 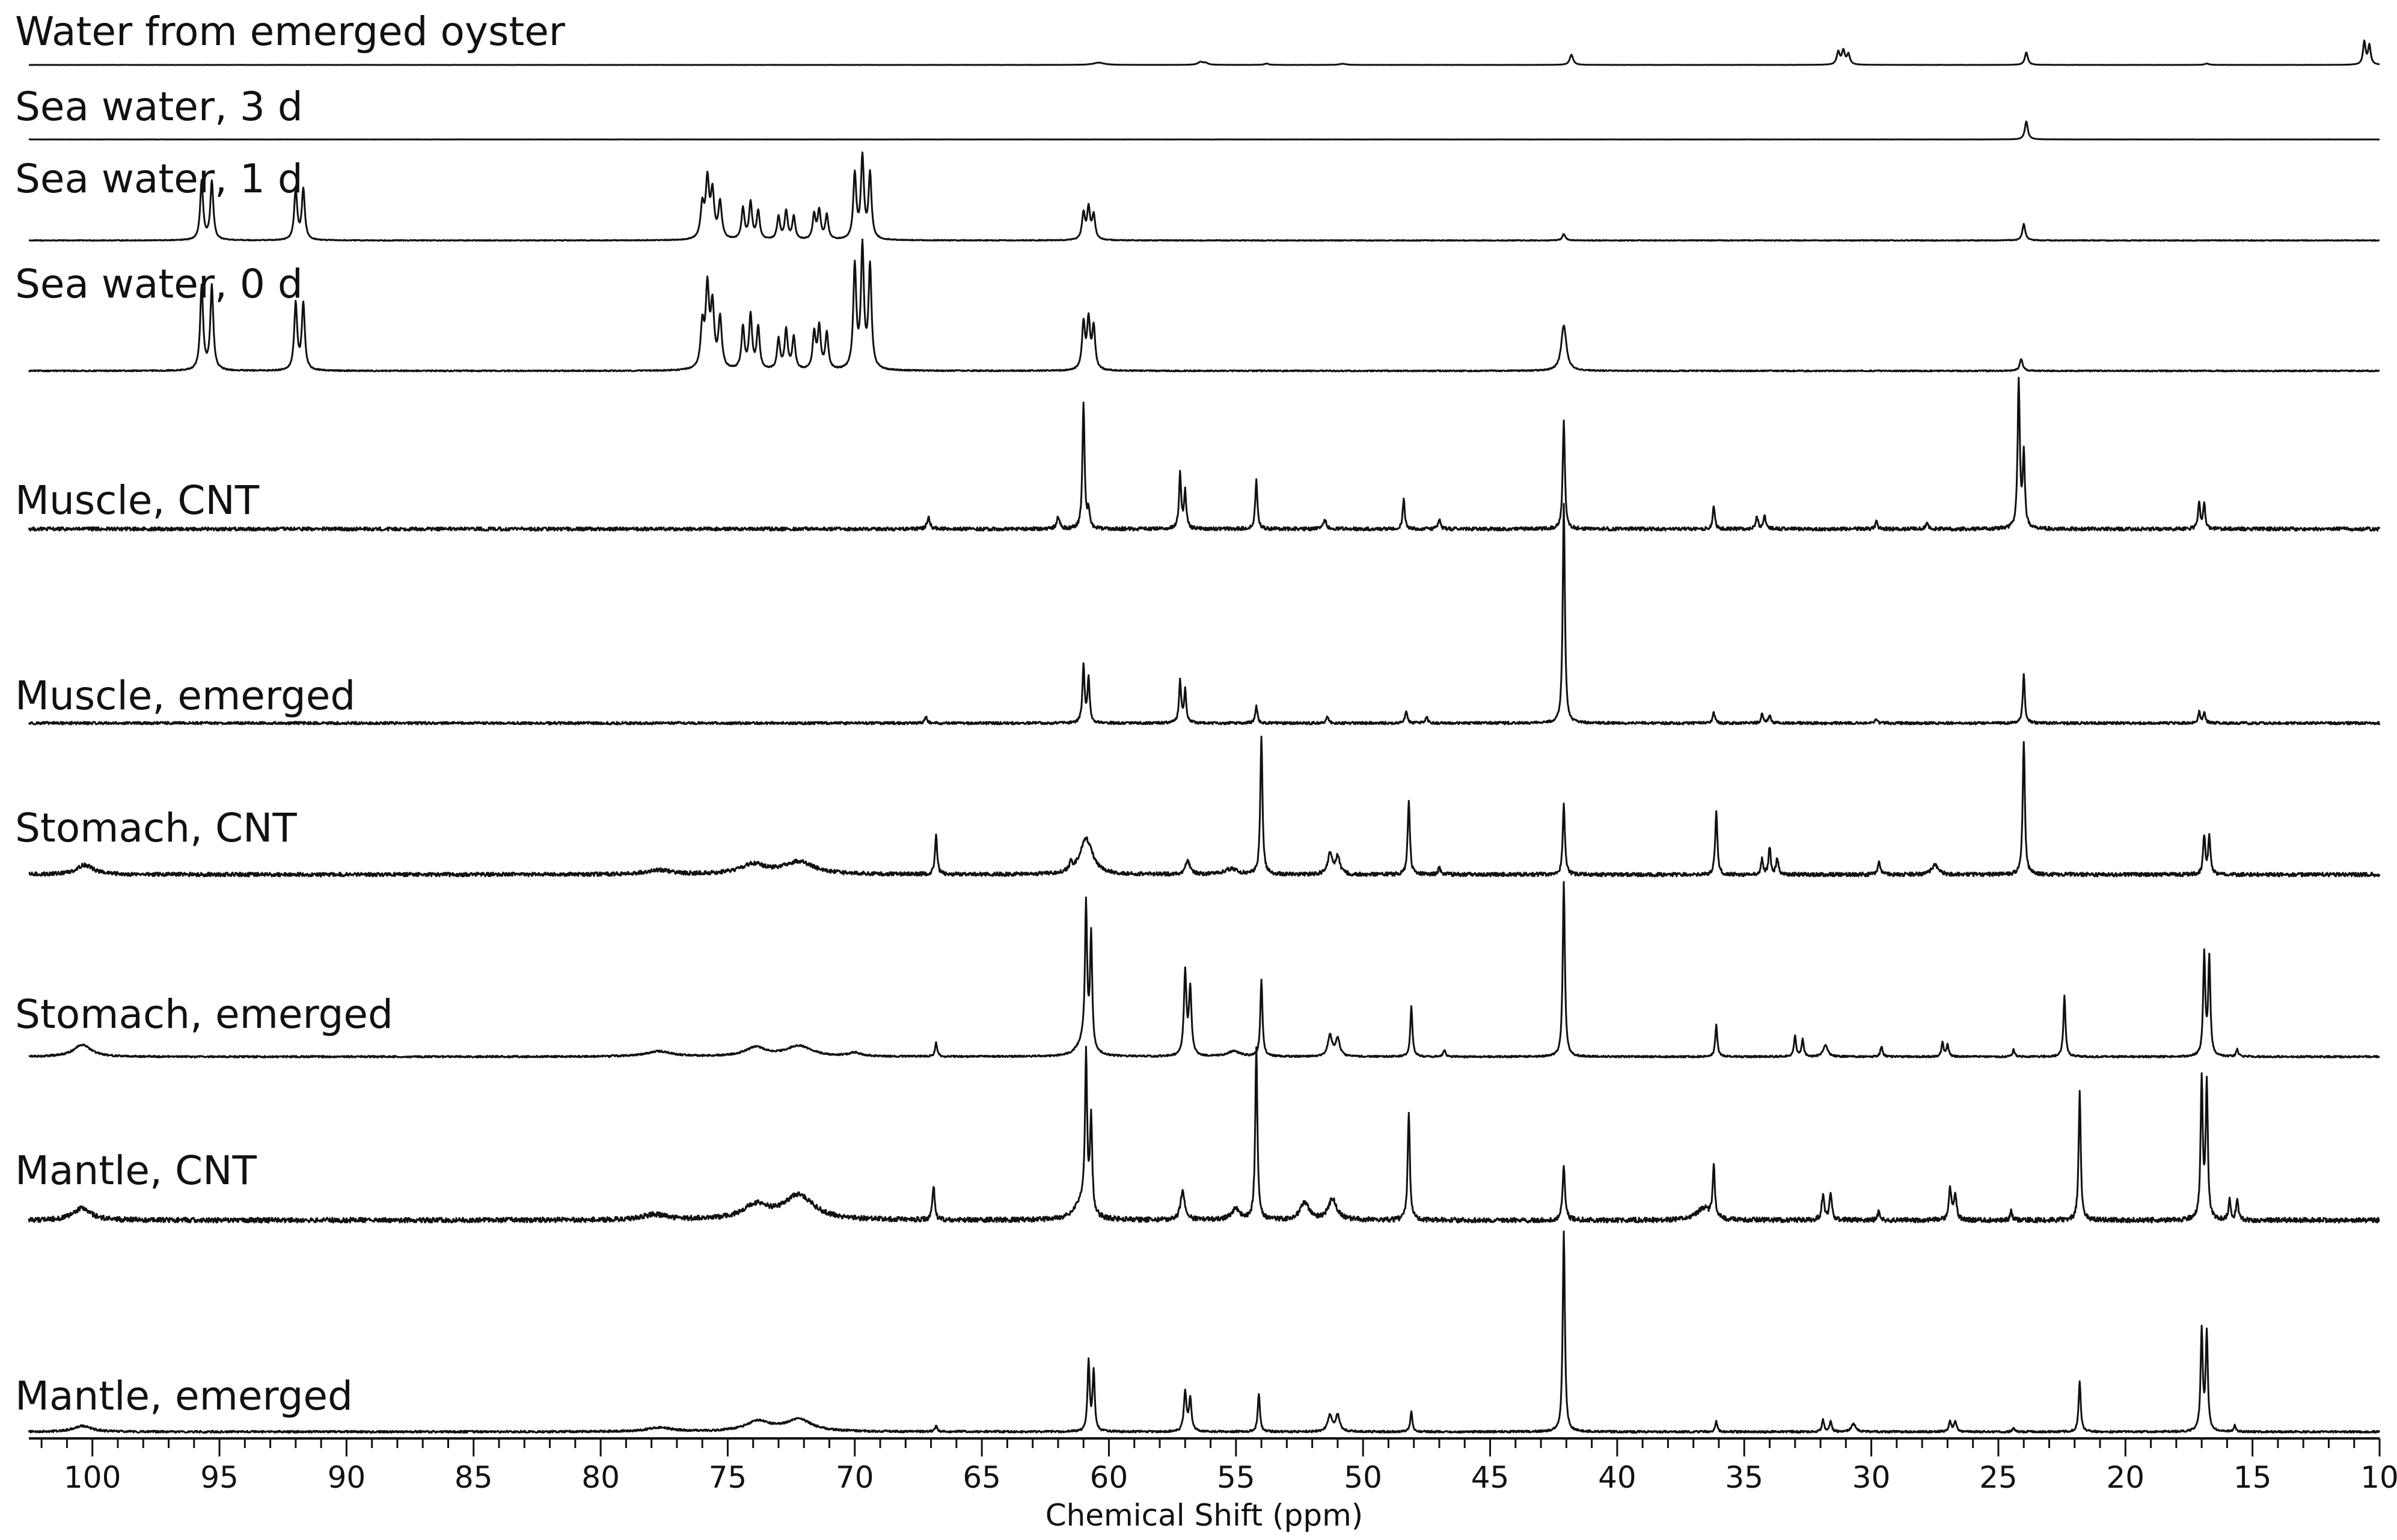 I want to click on spectrum-label: Stomach, CNT, so click(x=156, y=828).